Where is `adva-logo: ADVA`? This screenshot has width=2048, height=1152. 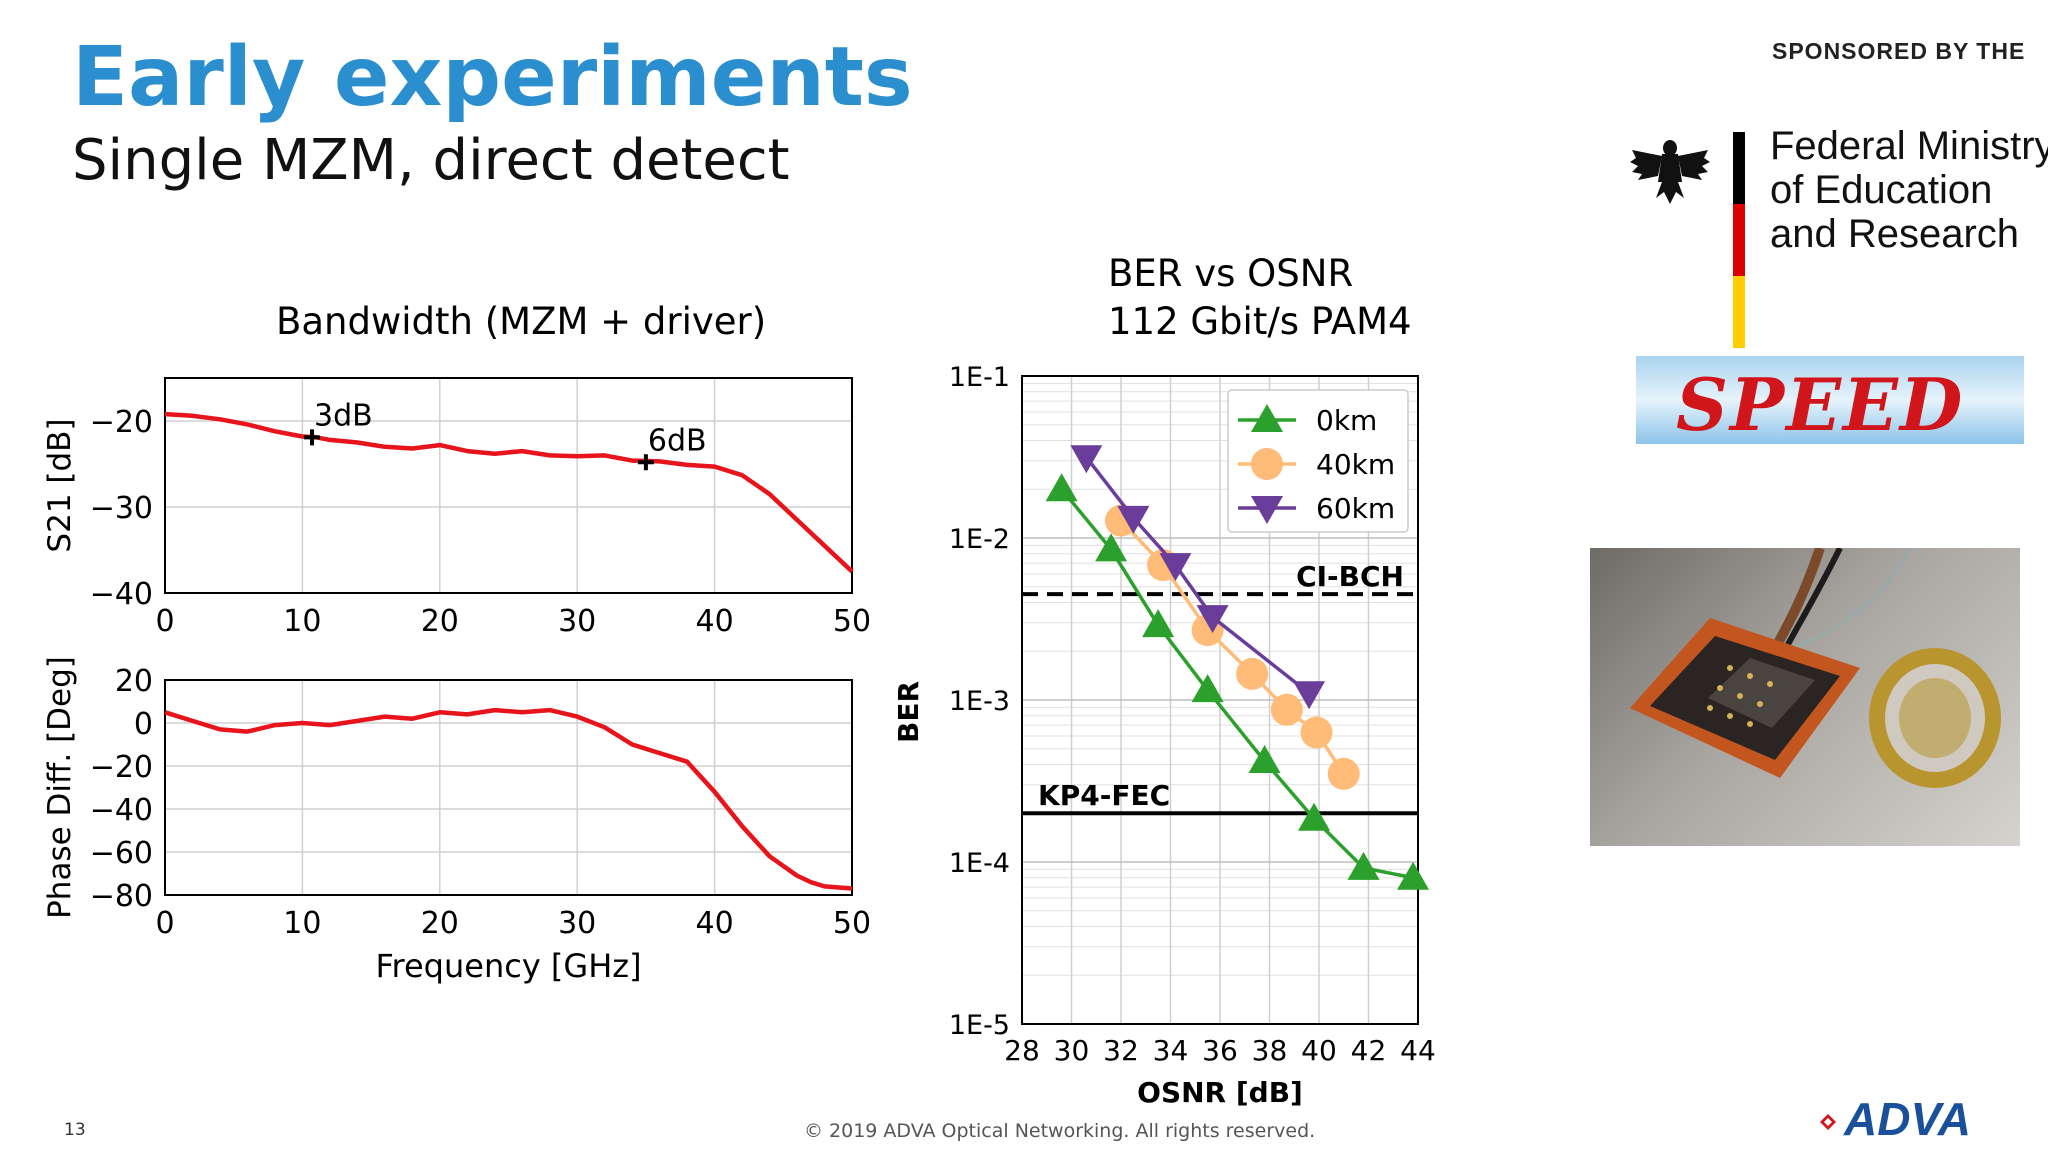 adva-logo: ADVA is located at coordinates (1907, 1119).